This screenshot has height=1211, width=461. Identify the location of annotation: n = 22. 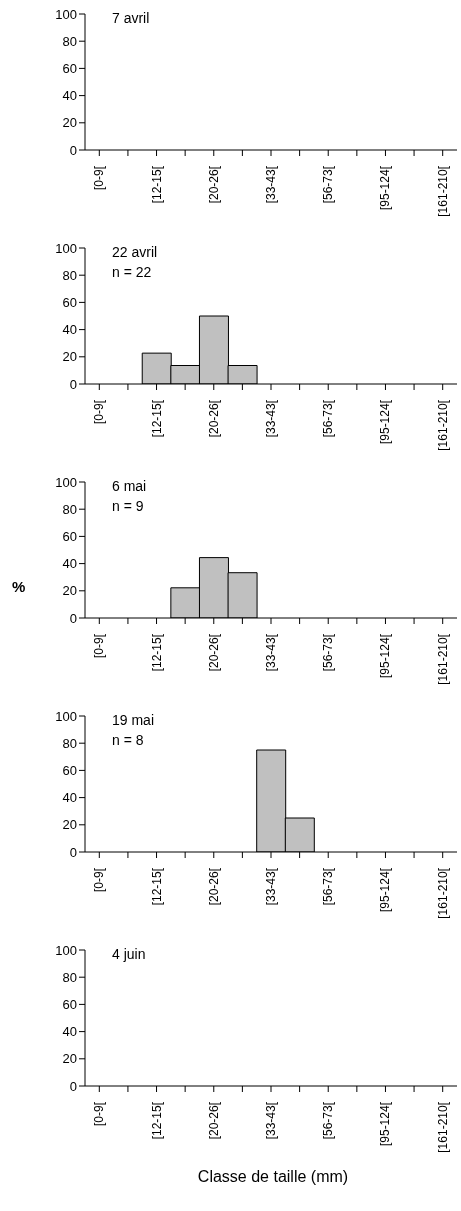
(132, 272).